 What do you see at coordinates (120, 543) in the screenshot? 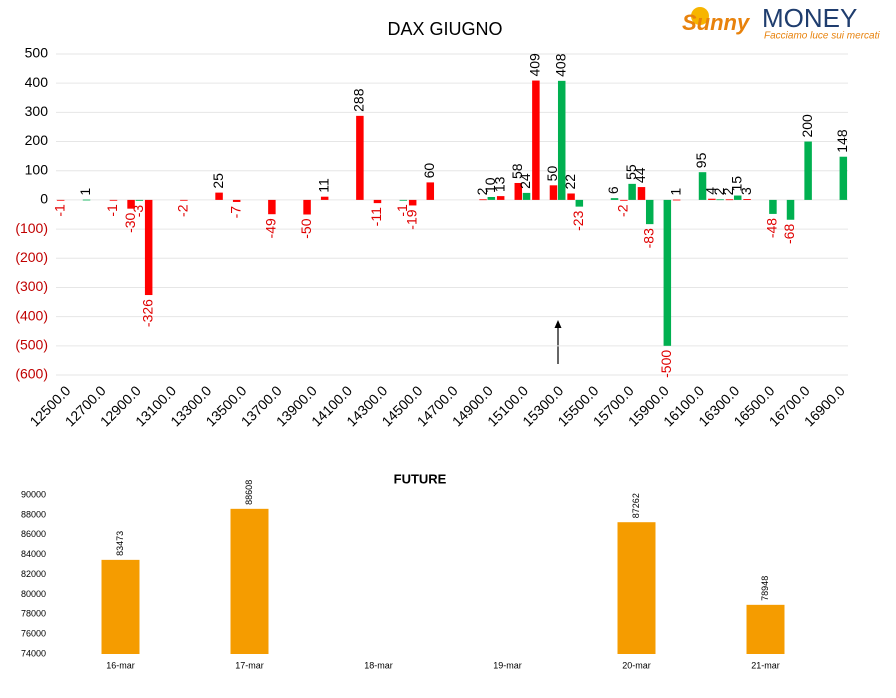
I see `data-label: 83473` at bounding box center [120, 543].